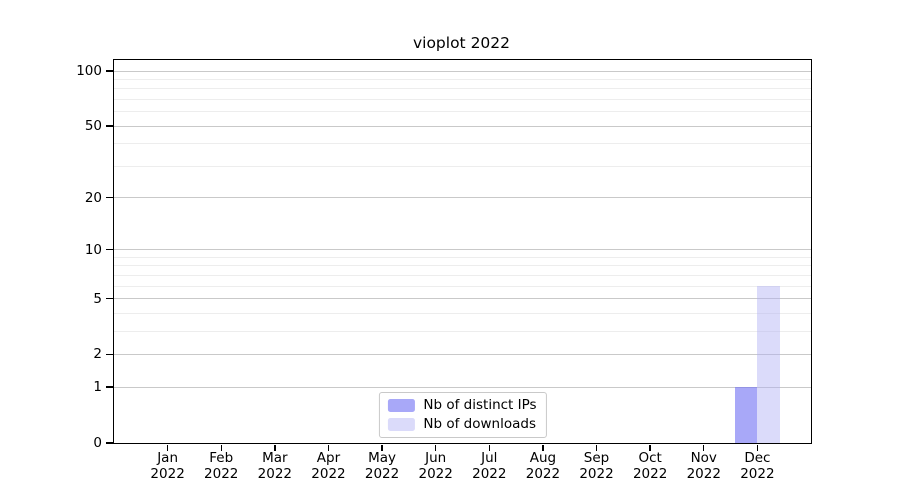 The width and height of the screenshot is (900, 500). I want to click on x-tick-month: Jun, so click(436, 458).